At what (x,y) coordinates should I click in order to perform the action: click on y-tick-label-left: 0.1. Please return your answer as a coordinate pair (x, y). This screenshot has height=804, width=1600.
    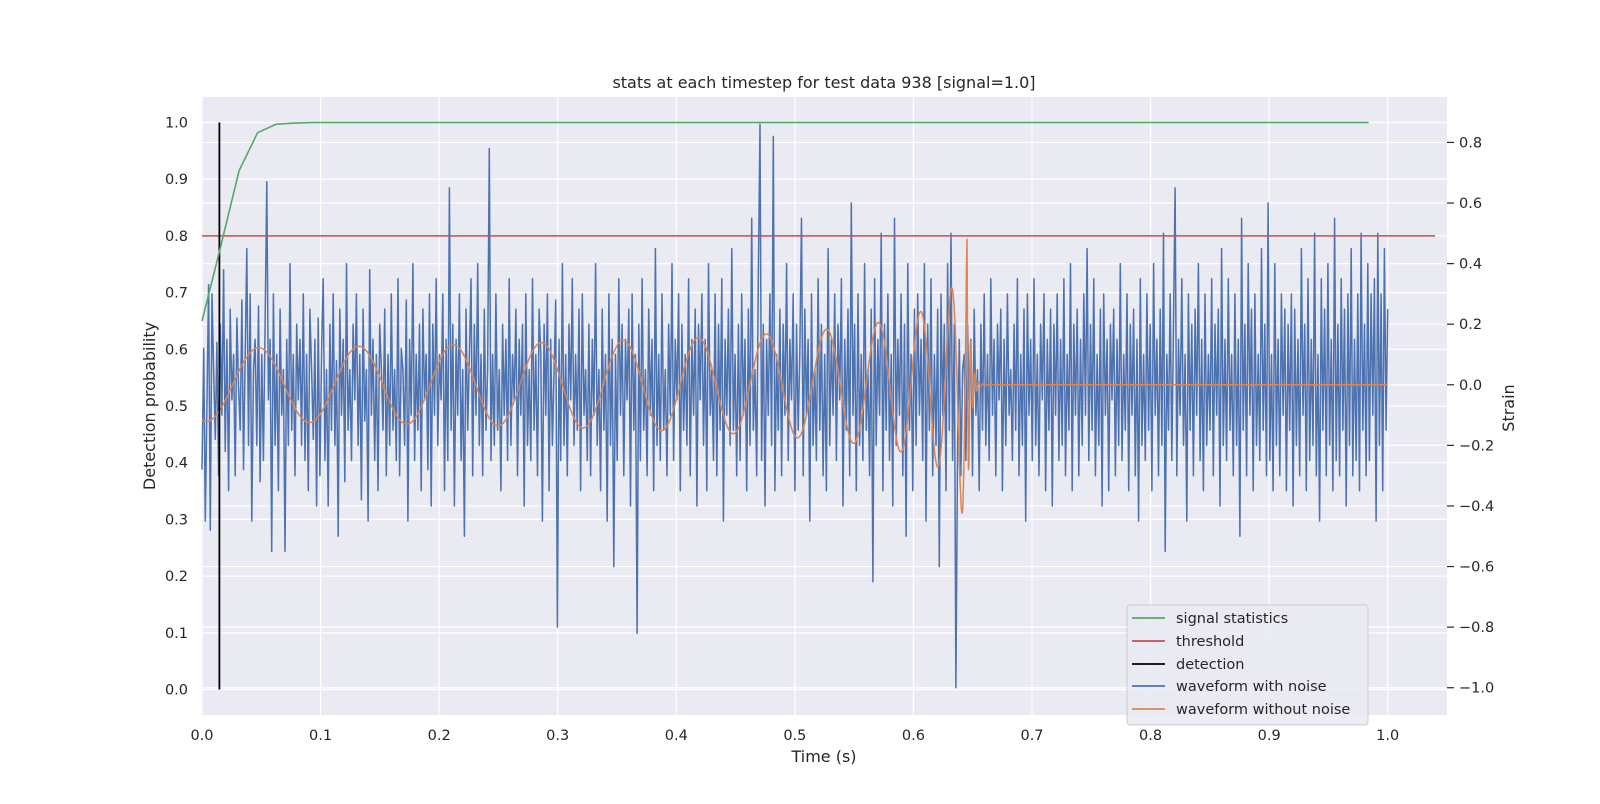
    Looking at the image, I should click on (176, 634).